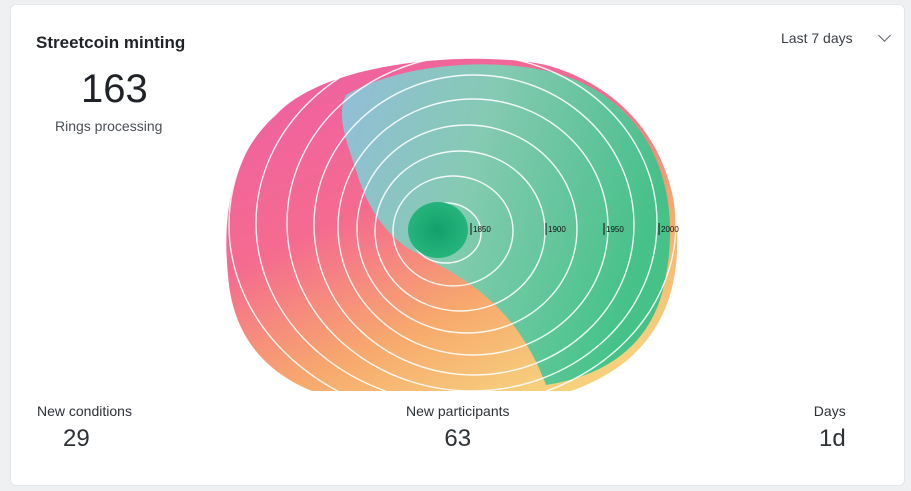 The image size is (911, 491). I want to click on year-marker-1900: 1900, so click(557, 229).